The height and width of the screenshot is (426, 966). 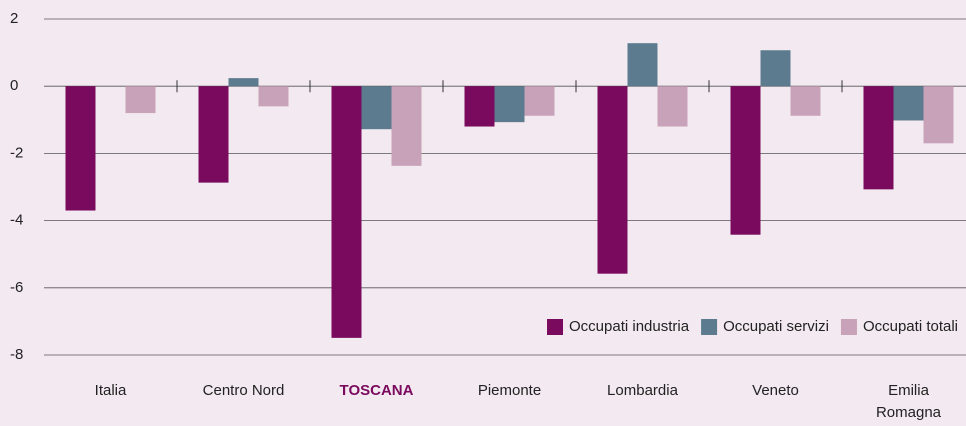 What do you see at coordinates (908, 401) in the screenshot?
I see `x-tick-label: Emilia Romagna` at bounding box center [908, 401].